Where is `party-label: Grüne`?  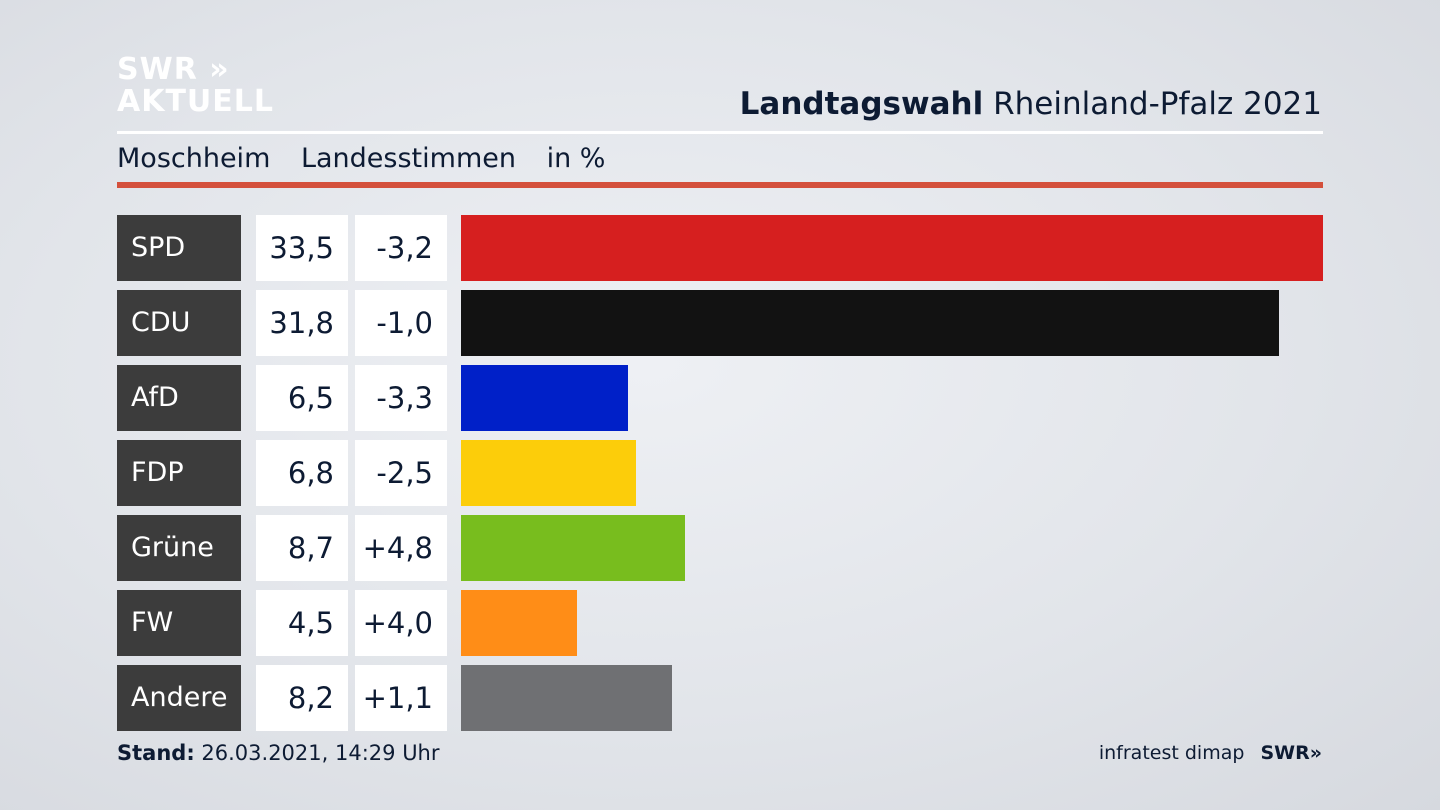 party-label: Grüne is located at coordinates (179, 548).